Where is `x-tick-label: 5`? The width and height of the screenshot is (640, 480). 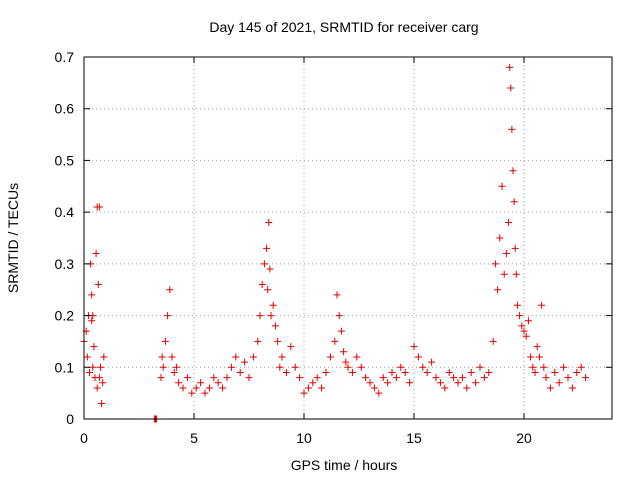
x-tick-label: 5 is located at coordinates (194, 438).